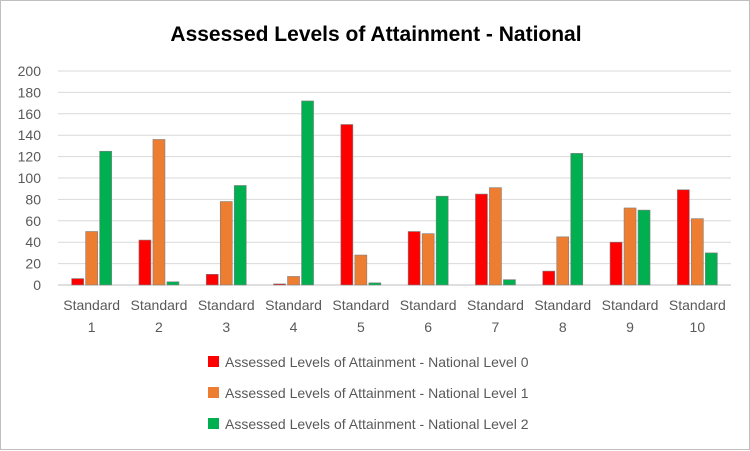  Describe the element at coordinates (30, 135) in the screenshot. I see `y-tick-label: 140` at that location.